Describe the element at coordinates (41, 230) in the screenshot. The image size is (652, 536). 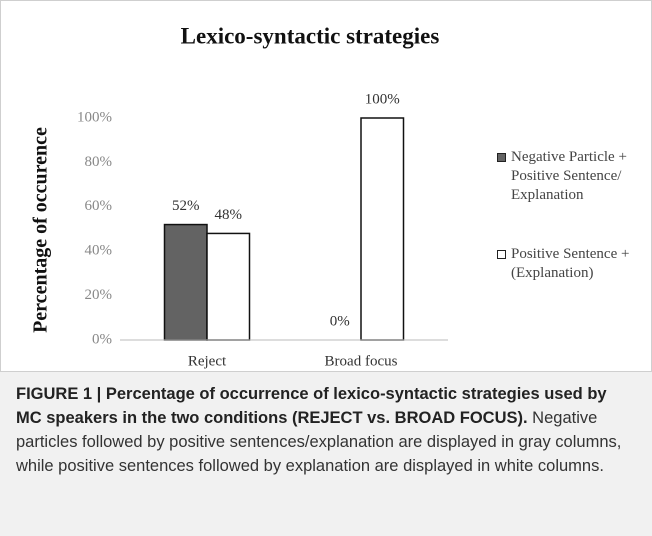
I see `y-axis-label: Percentage of occurence` at that location.